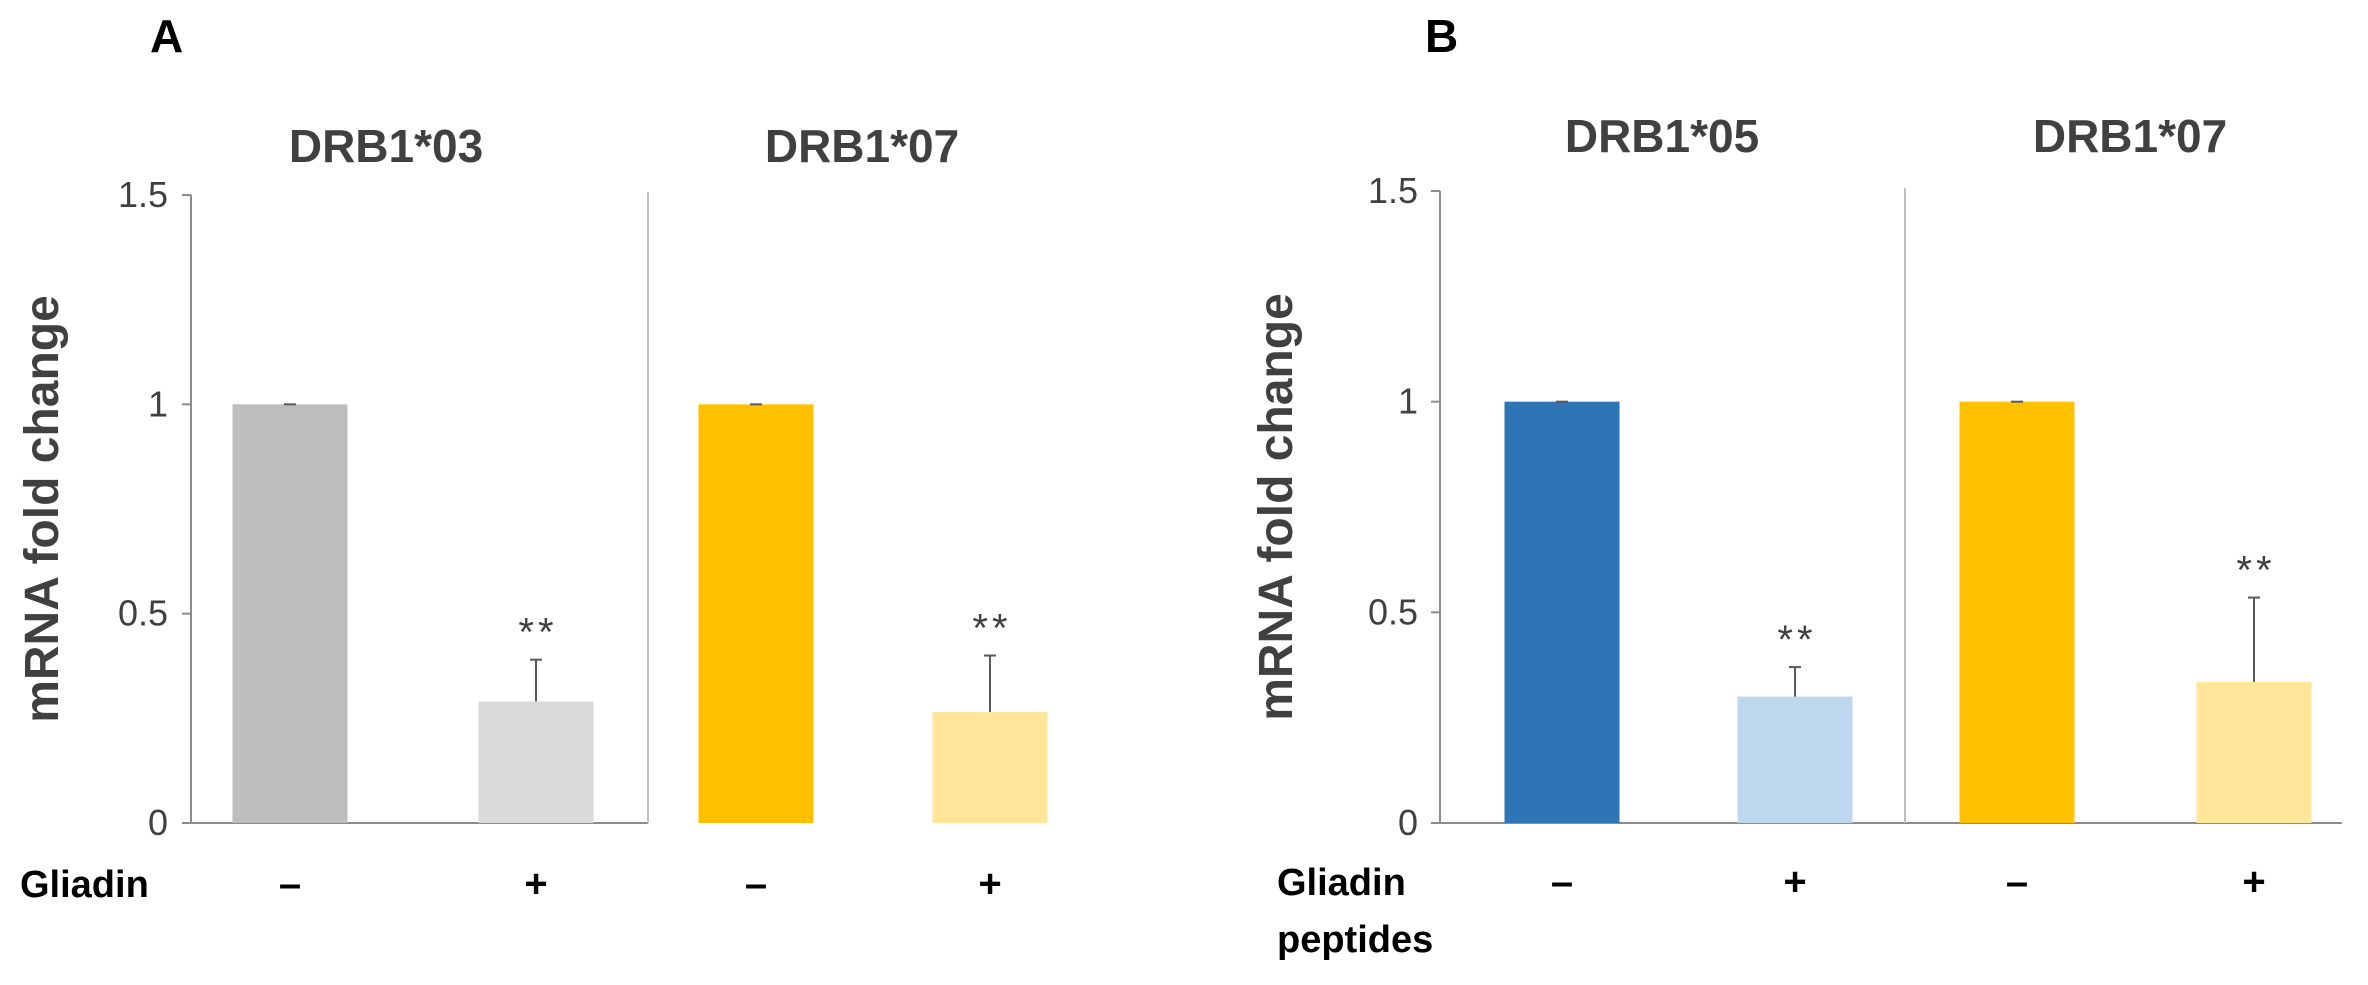 This screenshot has height=985, width=2368. I want to click on panel-a-y-tick-label: 1, so click(158, 403).